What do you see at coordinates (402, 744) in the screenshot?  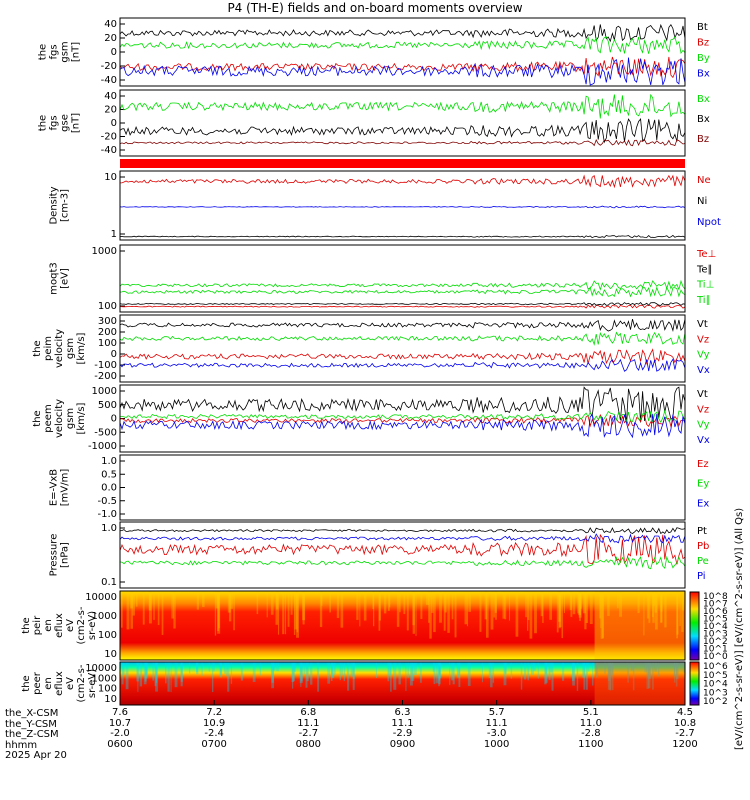 I see `x-tick-value: 0900` at bounding box center [402, 744].